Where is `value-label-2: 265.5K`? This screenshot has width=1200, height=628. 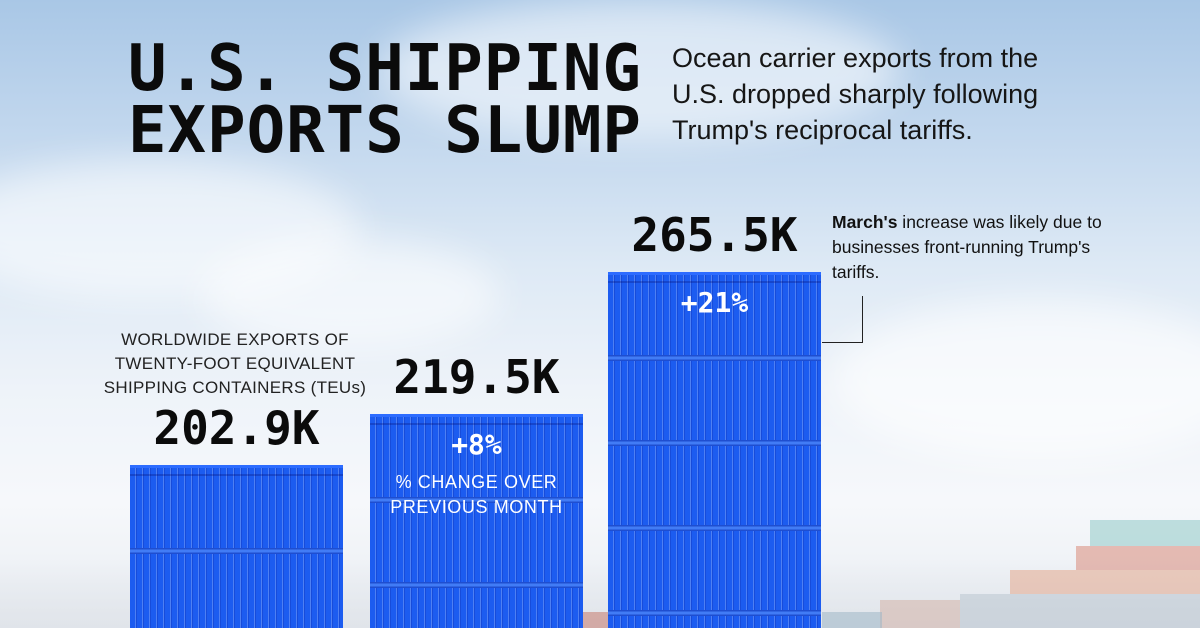
value-label-2: 265.5K is located at coordinates (714, 235).